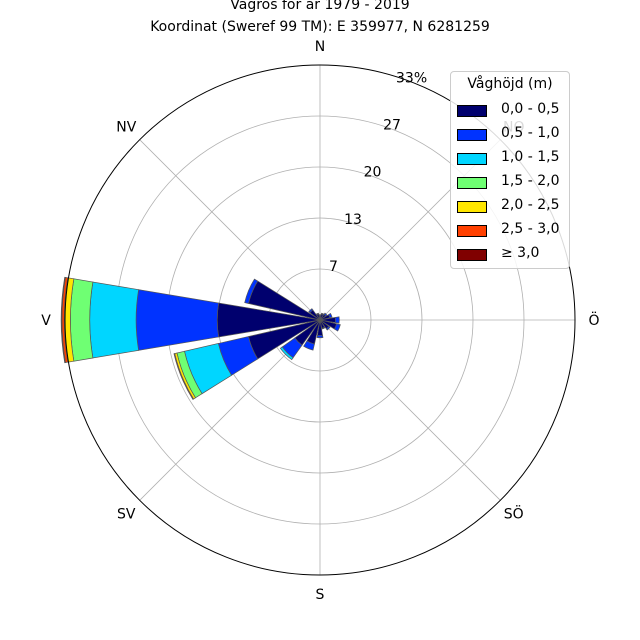 The height and width of the screenshot is (640, 640). What do you see at coordinates (353, 220) in the screenshot?
I see `radial-tick-label: 13` at bounding box center [353, 220].